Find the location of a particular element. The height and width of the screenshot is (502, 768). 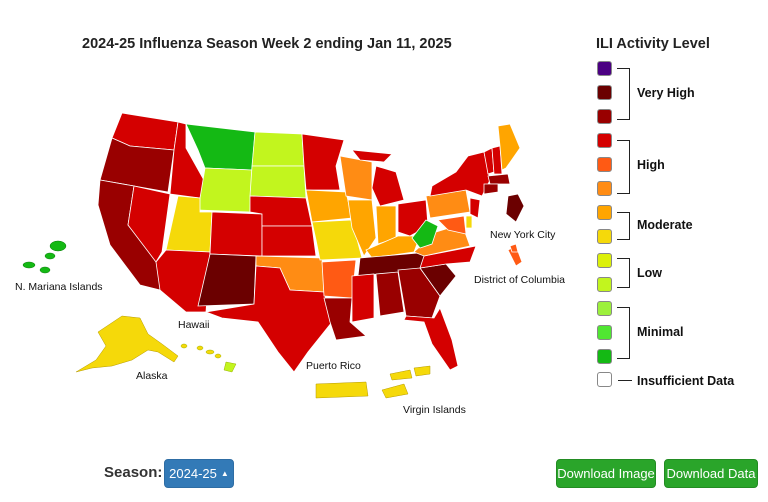

bracket-high is located at coordinates (623, 167).